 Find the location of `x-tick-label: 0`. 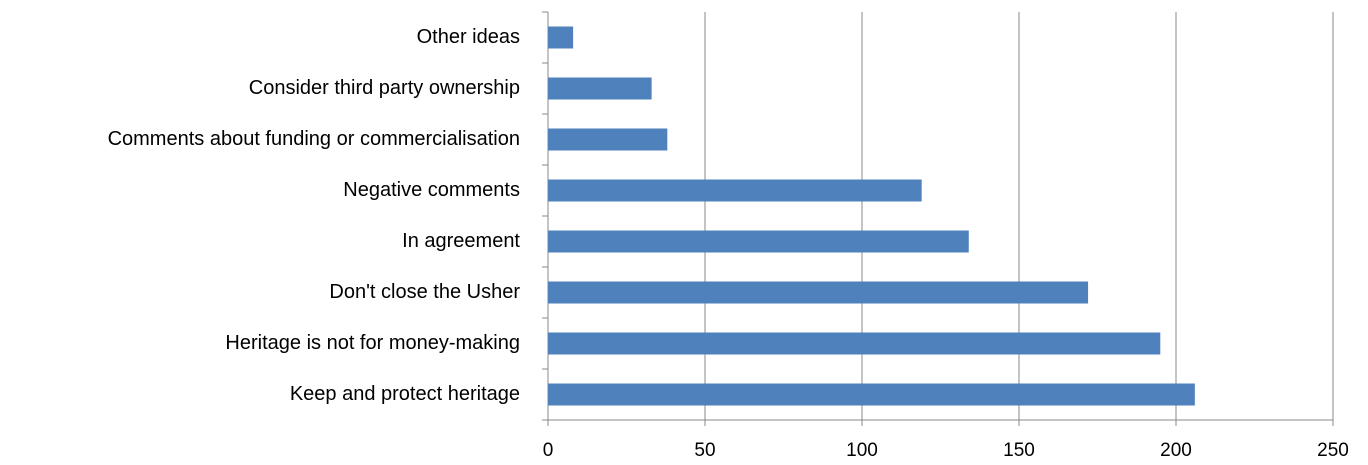

x-tick-label: 0 is located at coordinates (548, 450).